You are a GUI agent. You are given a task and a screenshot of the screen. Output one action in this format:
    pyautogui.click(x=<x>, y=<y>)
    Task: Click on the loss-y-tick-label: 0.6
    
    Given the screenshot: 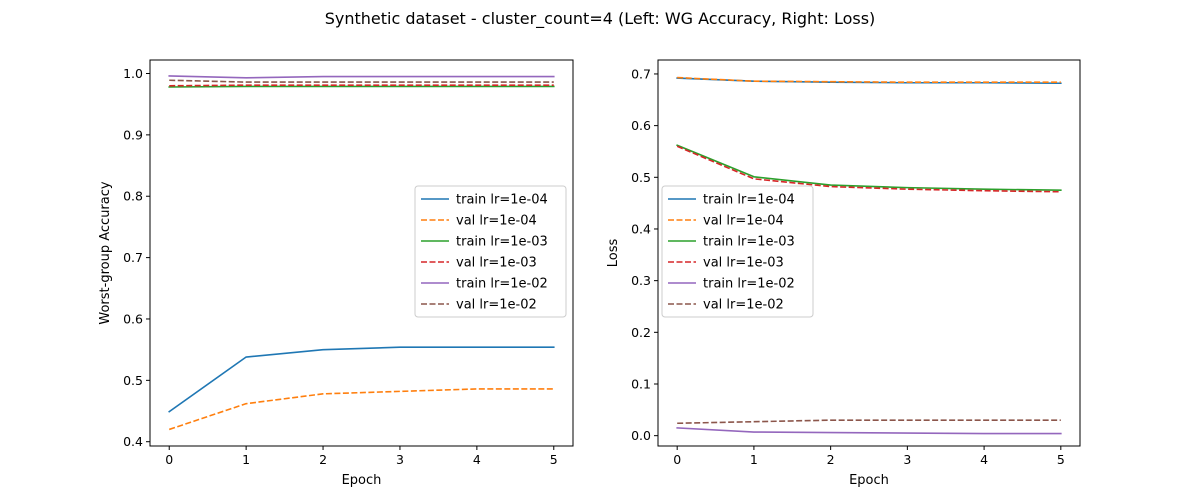 What is the action you would take?
    pyautogui.click(x=641, y=125)
    